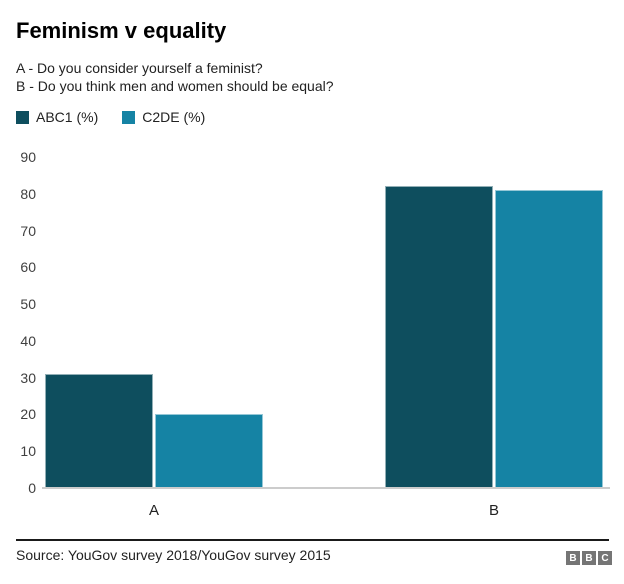 This screenshot has height=584, width=624. Describe the element at coordinates (549, 339) in the screenshot. I see `bar-c2de-category-b` at that location.